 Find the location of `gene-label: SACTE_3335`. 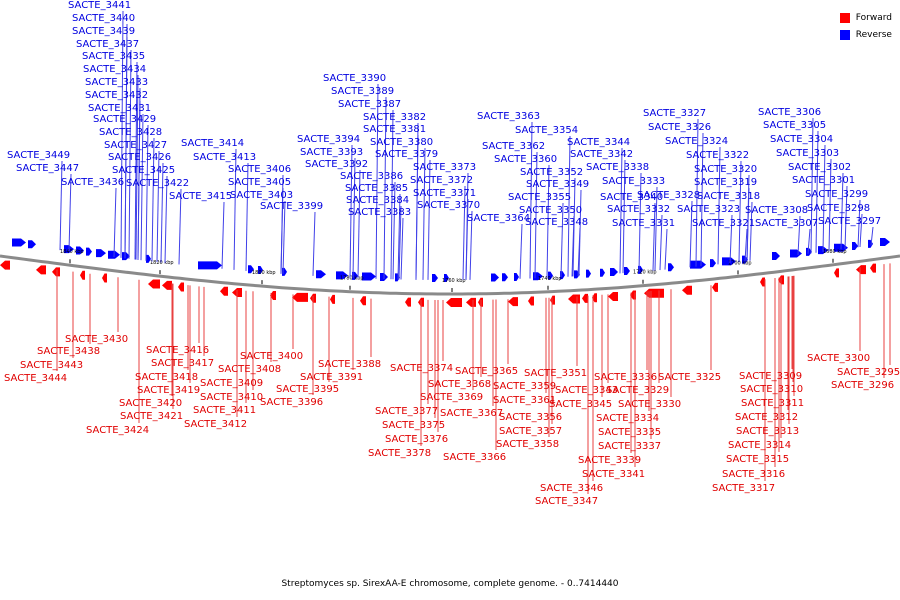

gene-label: SACTE_3335 is located at coordinates (629, 432).